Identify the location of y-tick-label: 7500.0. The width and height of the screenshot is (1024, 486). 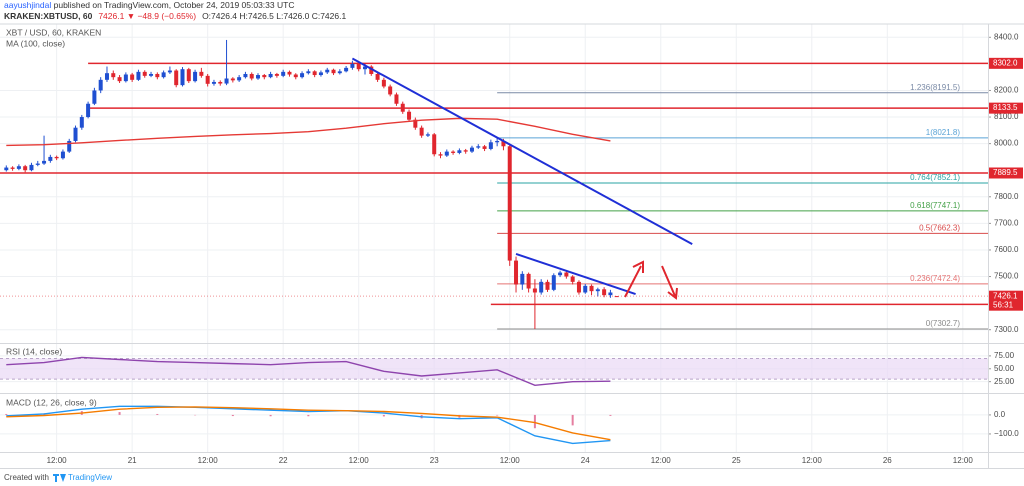
(1006, 276).